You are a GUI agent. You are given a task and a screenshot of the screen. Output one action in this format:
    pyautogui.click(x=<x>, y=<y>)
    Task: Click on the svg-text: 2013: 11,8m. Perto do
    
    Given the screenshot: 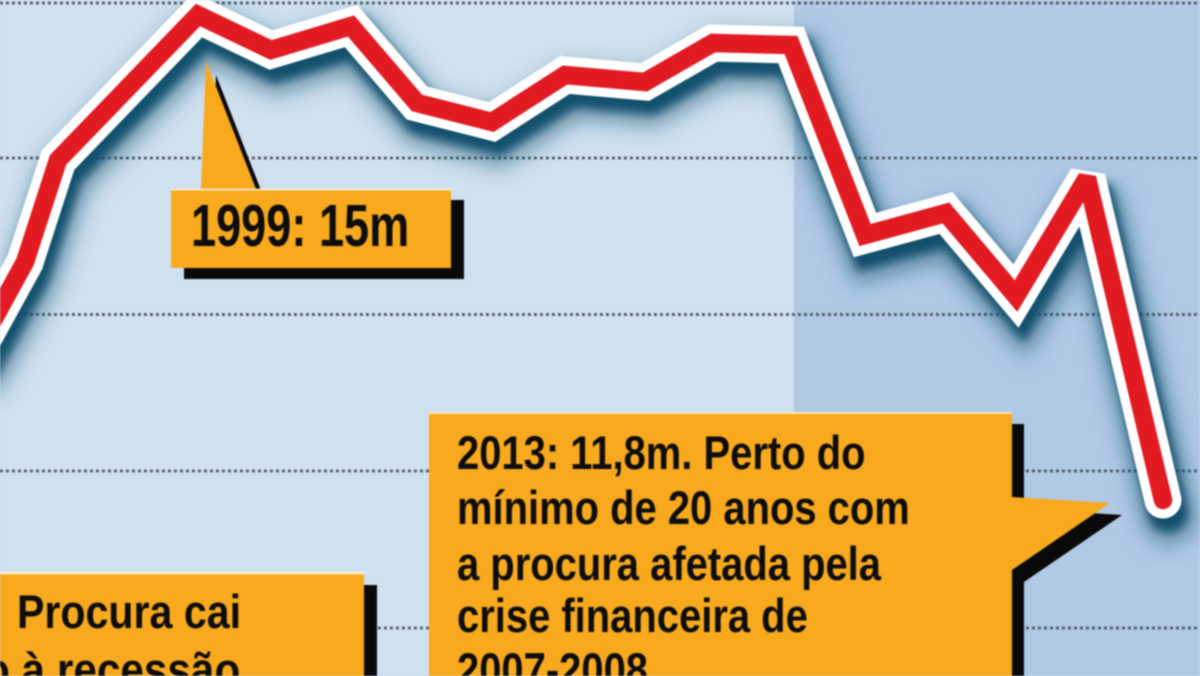 What is the action you would take?
    pyautogui.click(x=661, y=454)
    